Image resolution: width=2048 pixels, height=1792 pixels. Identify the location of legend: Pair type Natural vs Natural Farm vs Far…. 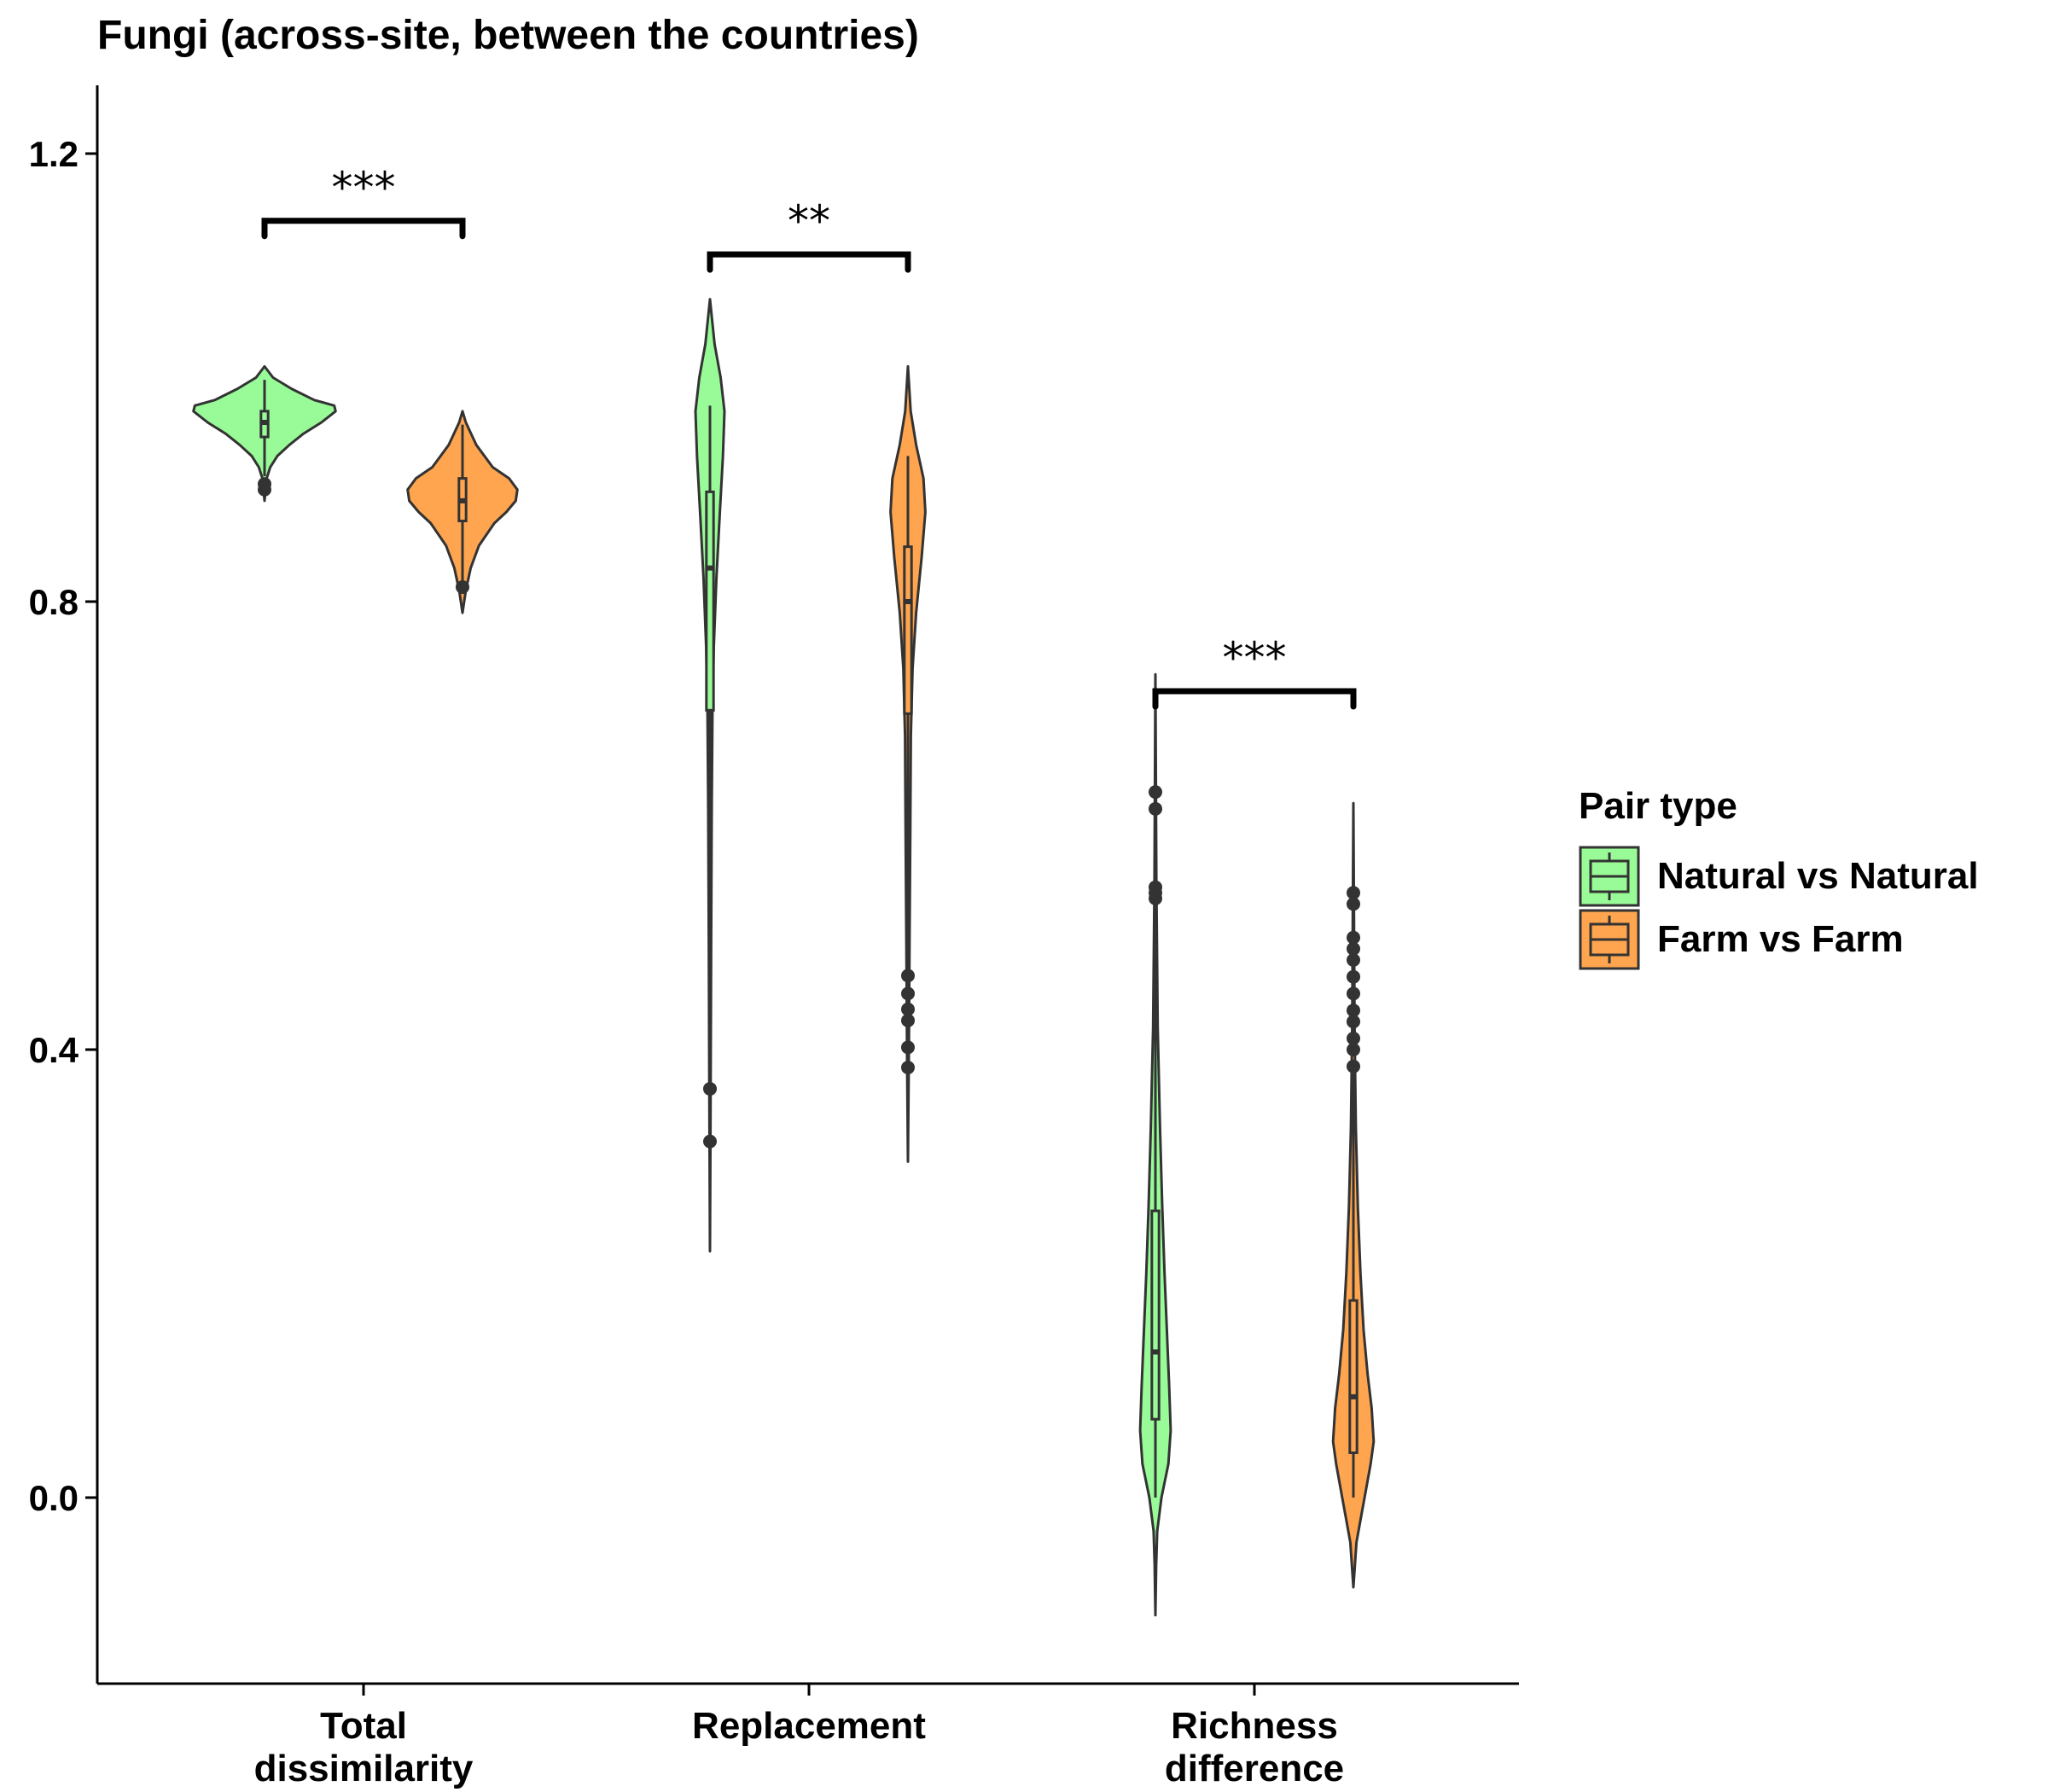
(1779, 878).